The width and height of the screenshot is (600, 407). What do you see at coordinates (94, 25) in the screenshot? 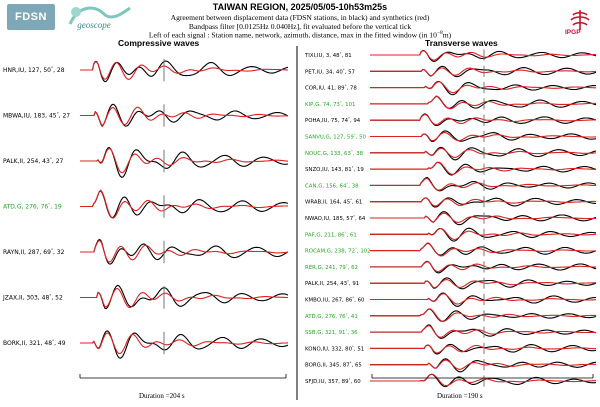
I see `geoscope-logo-text: geoscope` at bounding box center [94, 25].